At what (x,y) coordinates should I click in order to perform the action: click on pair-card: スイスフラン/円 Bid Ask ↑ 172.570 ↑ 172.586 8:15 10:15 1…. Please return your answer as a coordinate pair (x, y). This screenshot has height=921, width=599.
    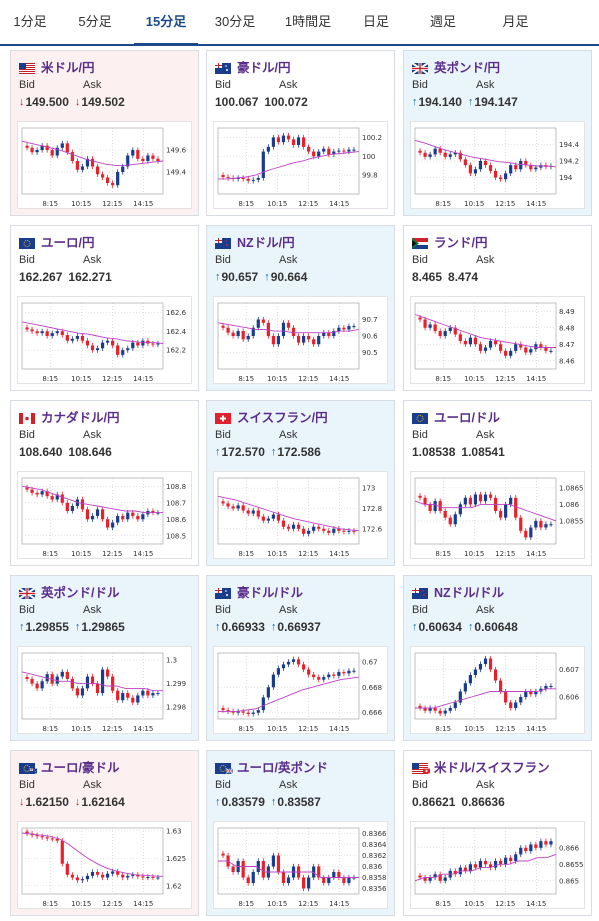
    Looking at the image, I should click on (300, 483).